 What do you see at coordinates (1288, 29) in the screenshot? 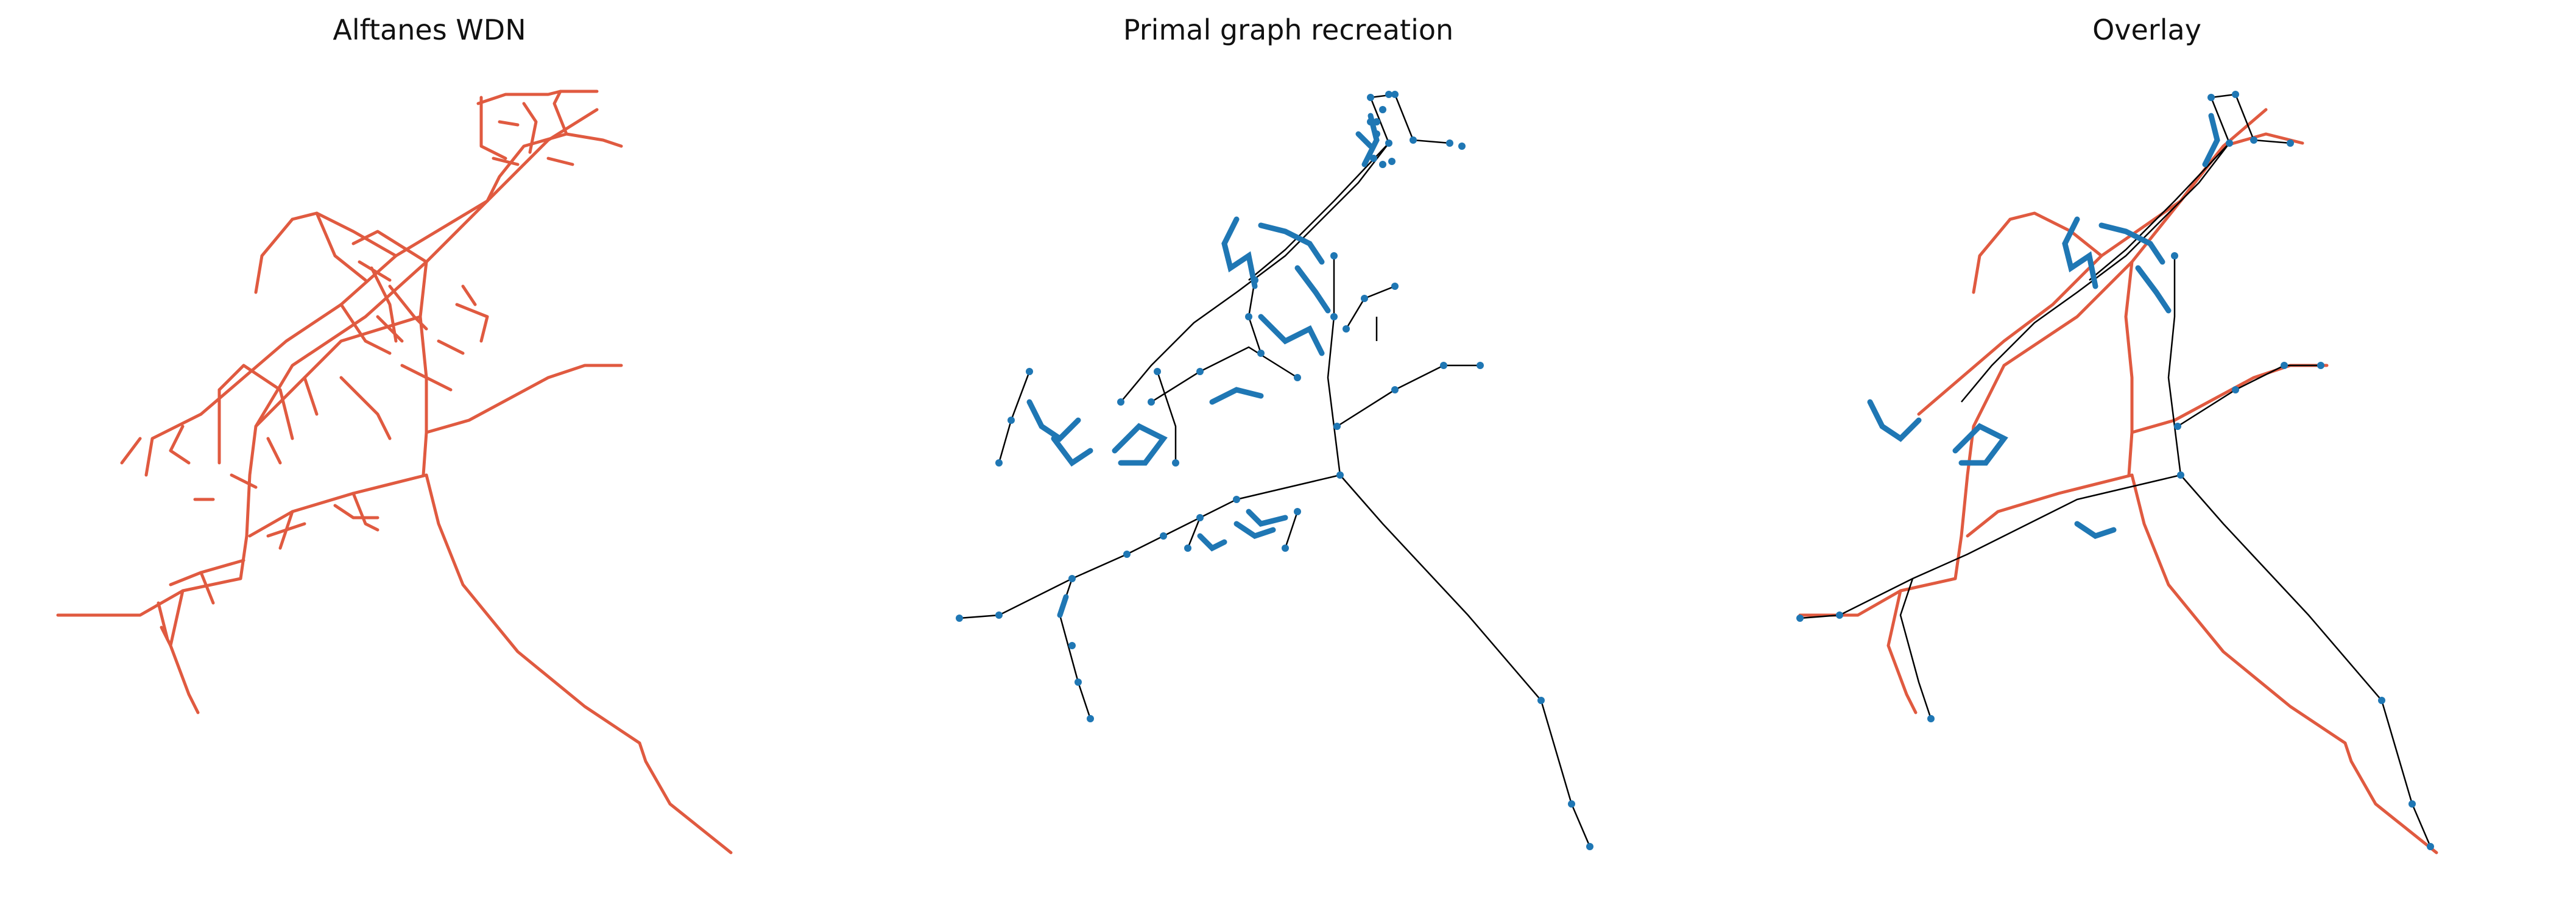
I see `panel-title: Primal graph recreation` at bounding box center [1288, 29].